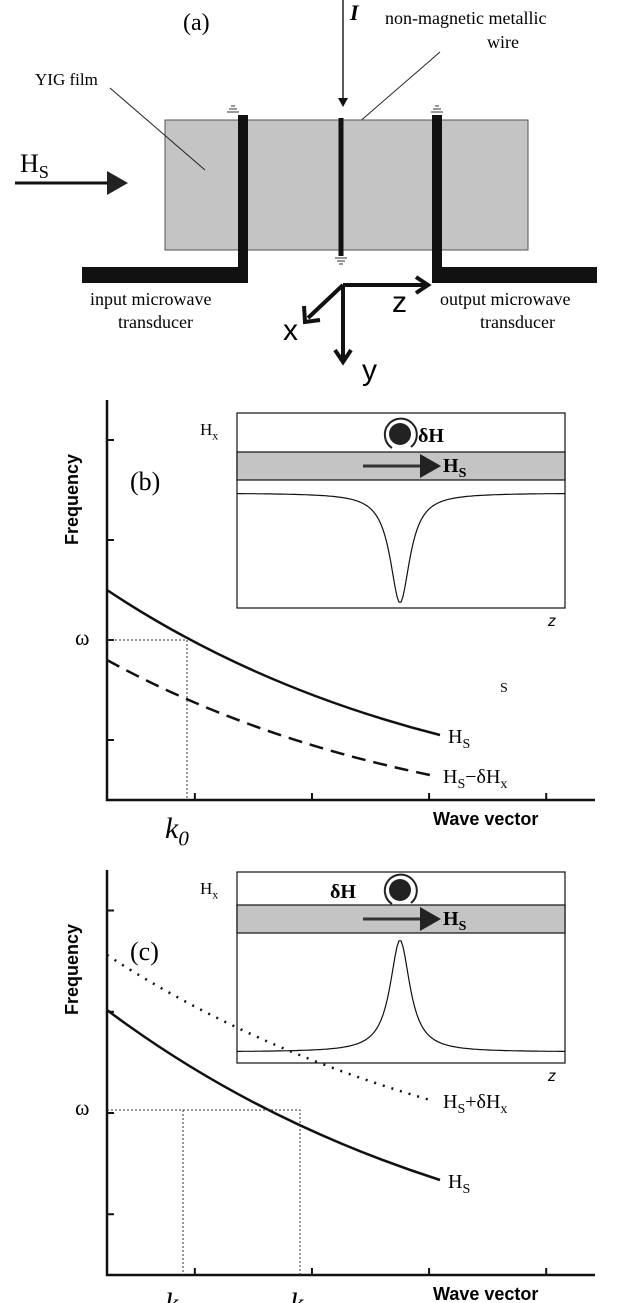 This screenshot has width=643, height=1303. Describe the element at coordinates (517, 322) in the screenshot. I see `output-label: transducer` at that location.